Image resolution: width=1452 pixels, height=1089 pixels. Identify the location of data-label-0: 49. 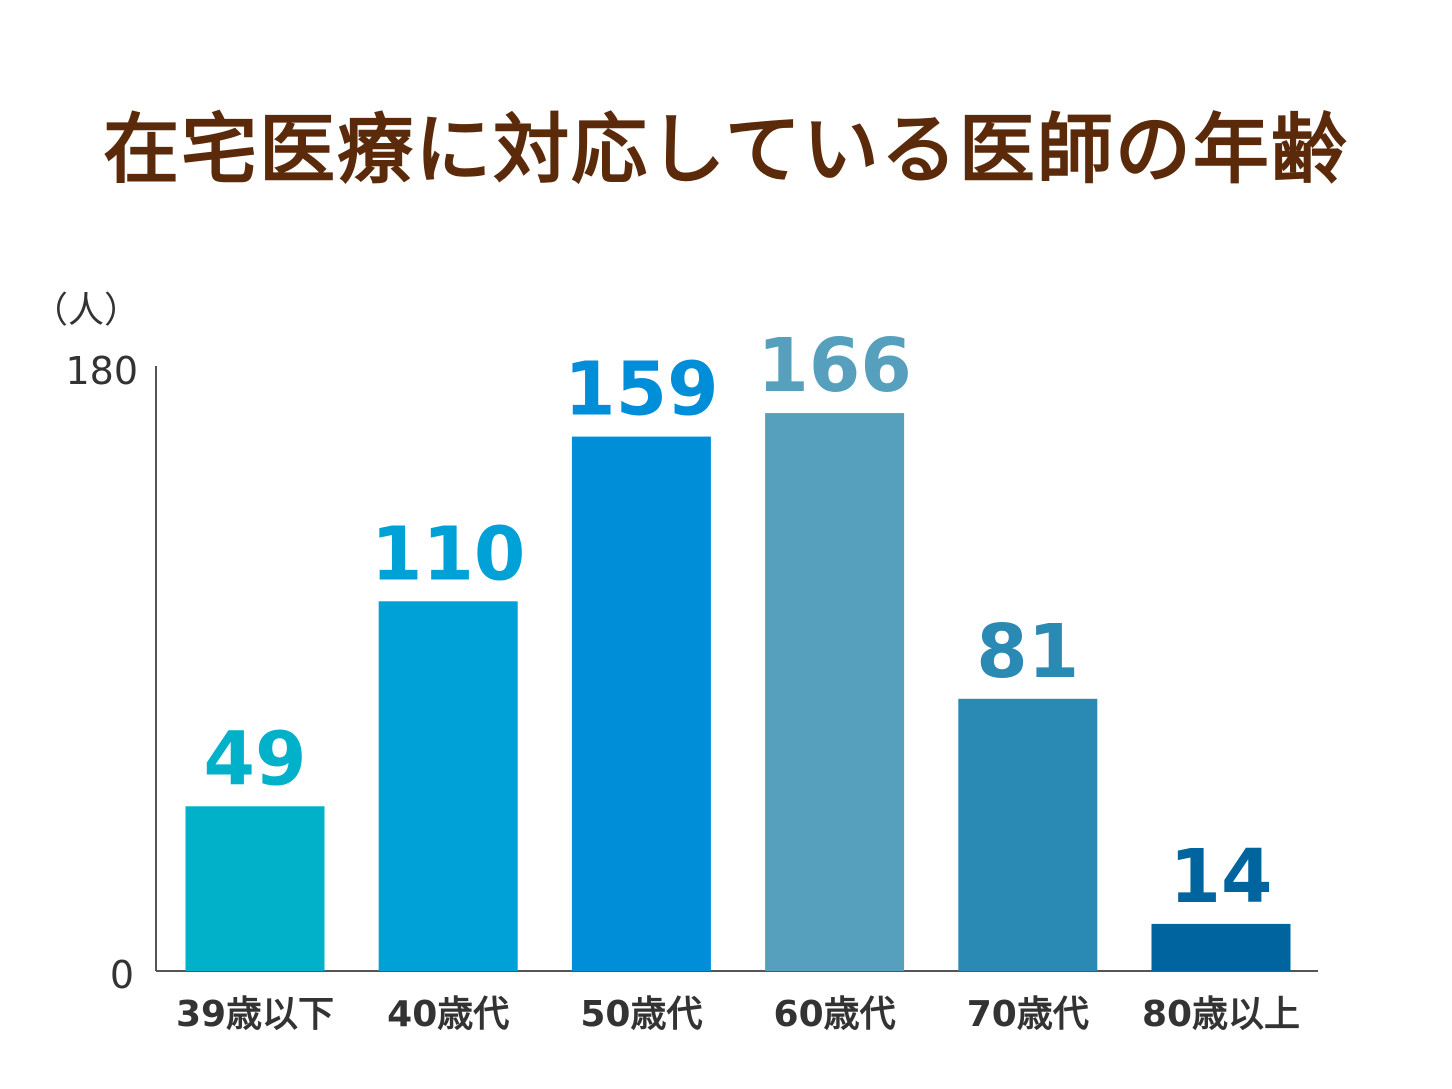
(255, 759).